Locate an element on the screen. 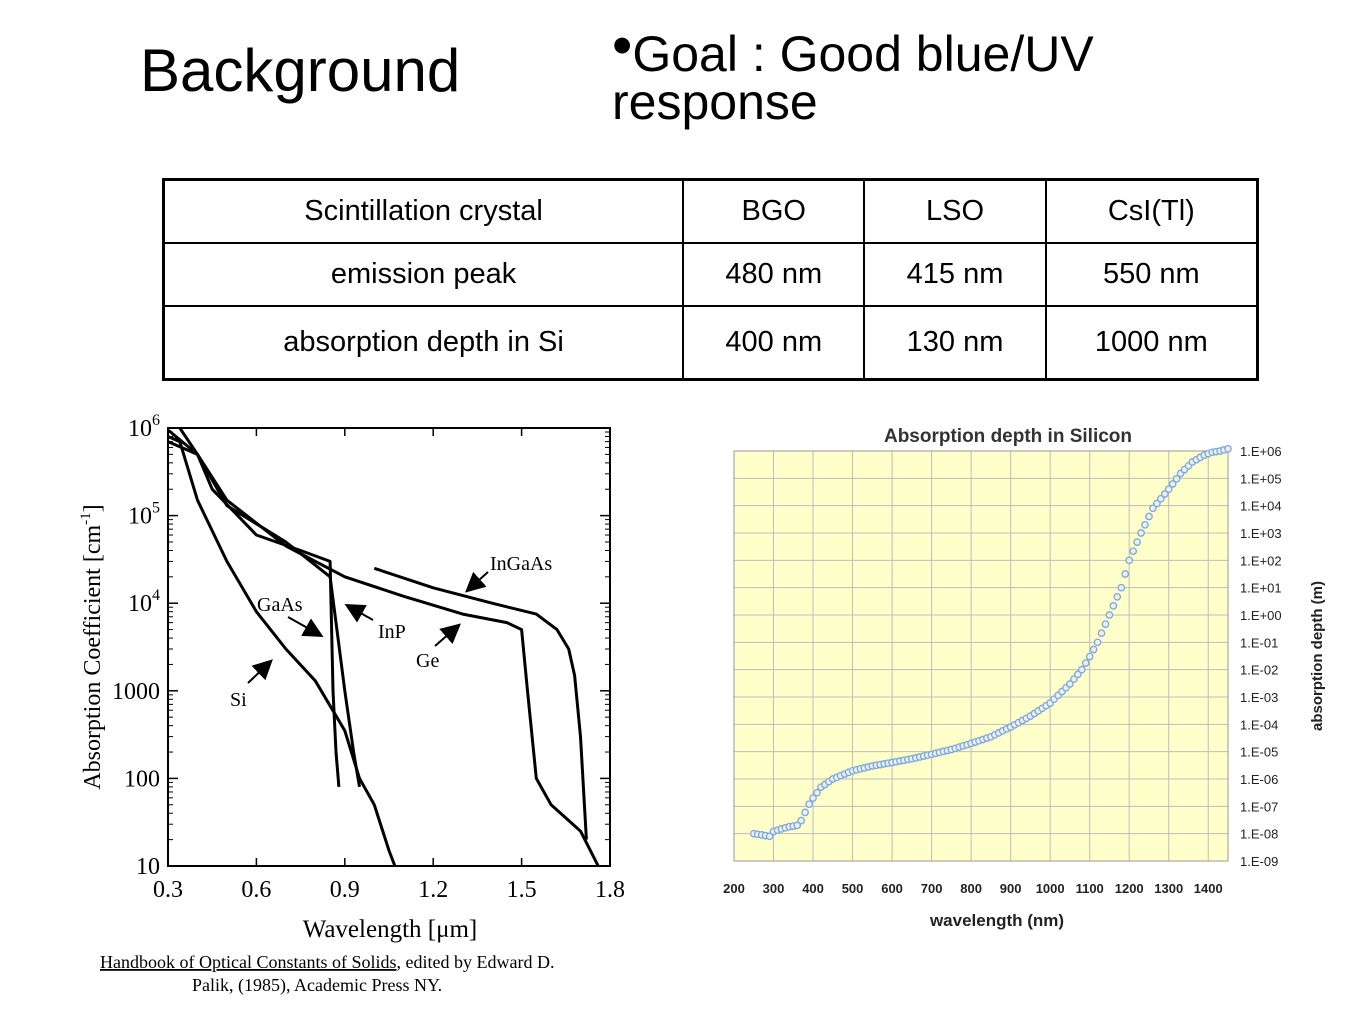 The image size is (1365, 1024). table-cell: absorption depth in Si is located at coordinates (423, 343).